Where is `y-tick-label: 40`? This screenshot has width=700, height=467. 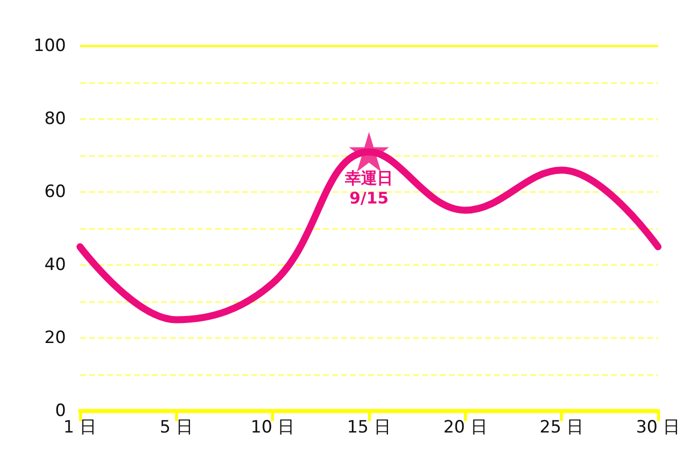 y-tick-label: 40 is located at coordinates (55, 265).